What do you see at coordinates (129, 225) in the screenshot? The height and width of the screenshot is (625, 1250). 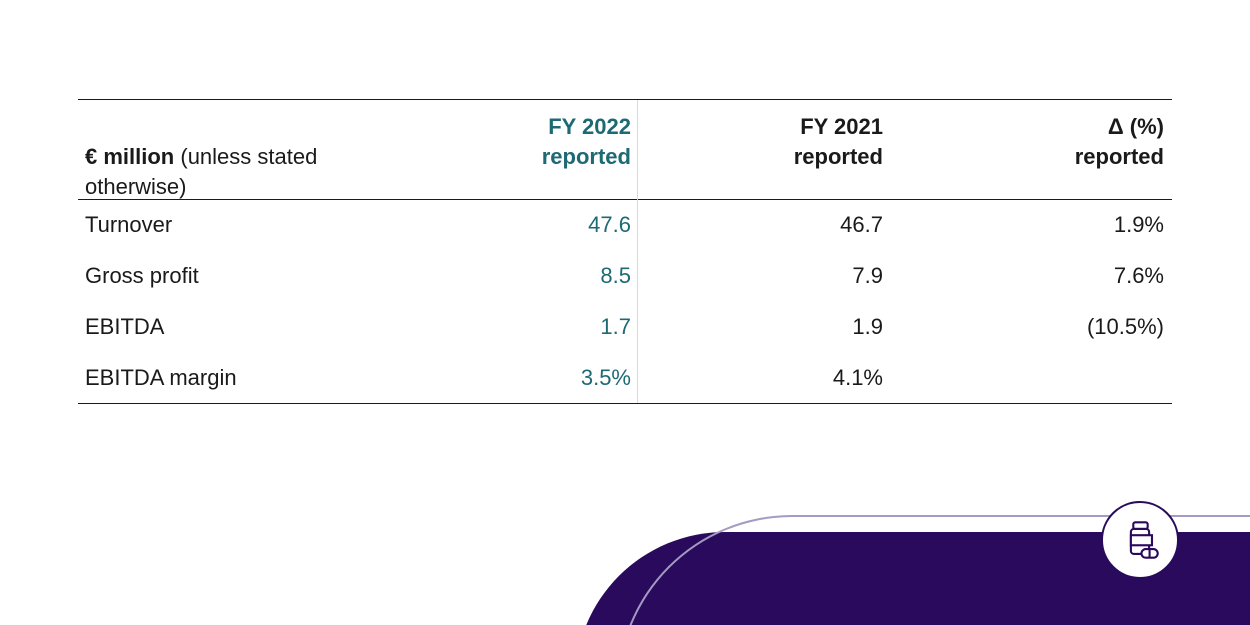 I see `row-label: Turnover` at bounding box center [129, 225].